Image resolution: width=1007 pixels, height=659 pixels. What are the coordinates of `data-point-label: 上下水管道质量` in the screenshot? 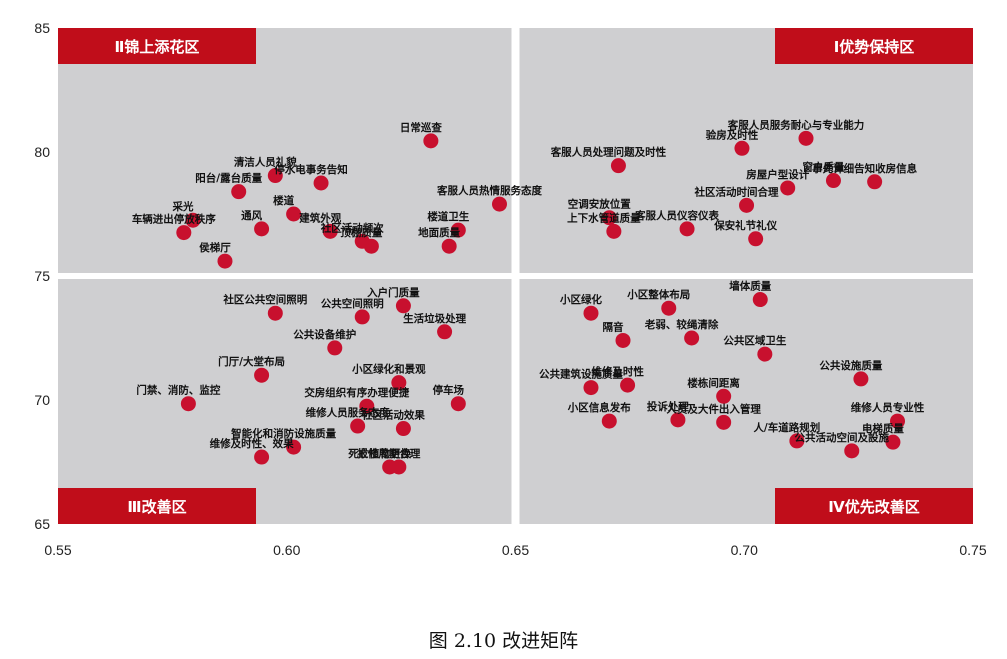 It's located at (604, 217).